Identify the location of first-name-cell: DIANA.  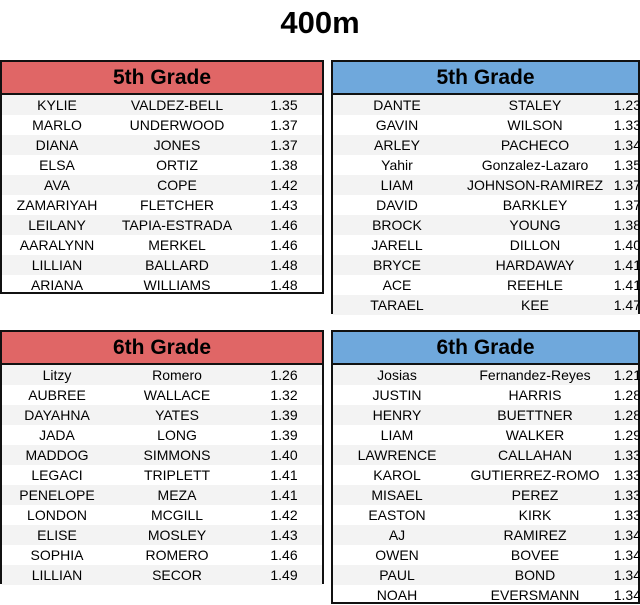
(57, 145).